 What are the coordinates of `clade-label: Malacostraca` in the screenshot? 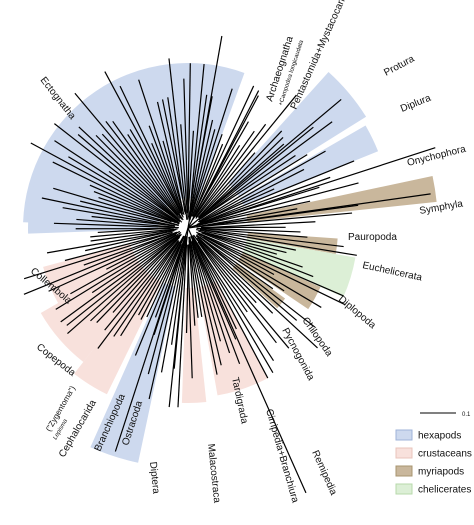 It's located at (213, 473).